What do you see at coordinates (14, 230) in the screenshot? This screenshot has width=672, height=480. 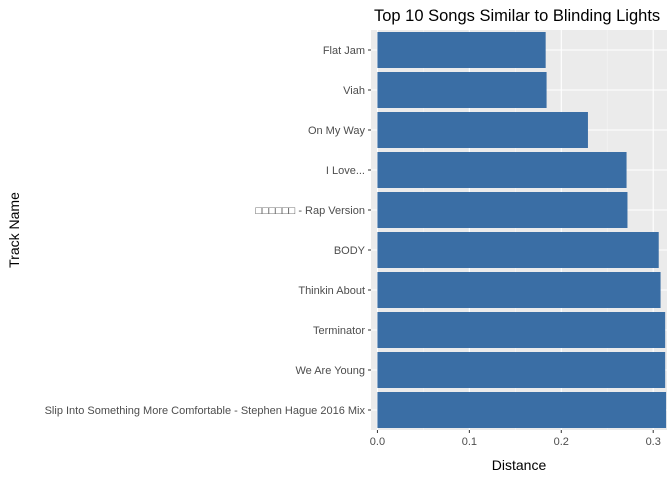 I see `y-axis-title: Track Name` at bounding box center [14, 230].